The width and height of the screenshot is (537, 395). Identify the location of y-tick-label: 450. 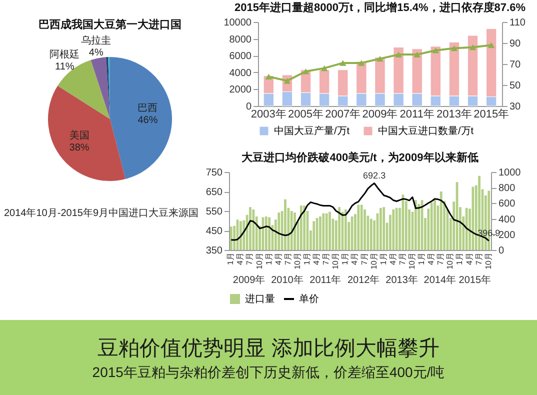
(214, 231).